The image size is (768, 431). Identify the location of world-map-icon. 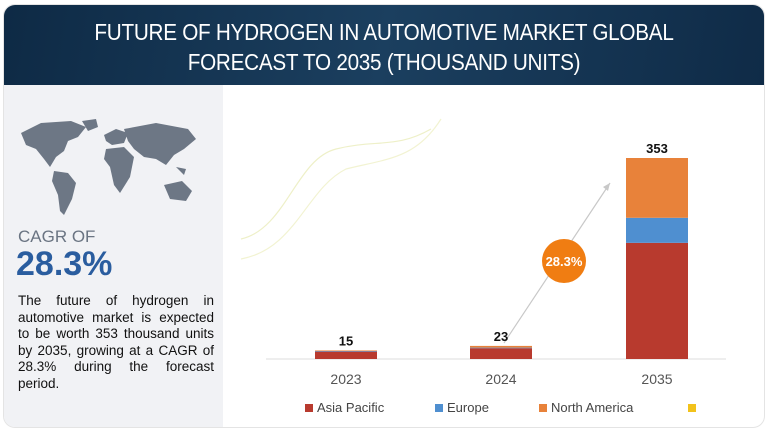
(108, 167).